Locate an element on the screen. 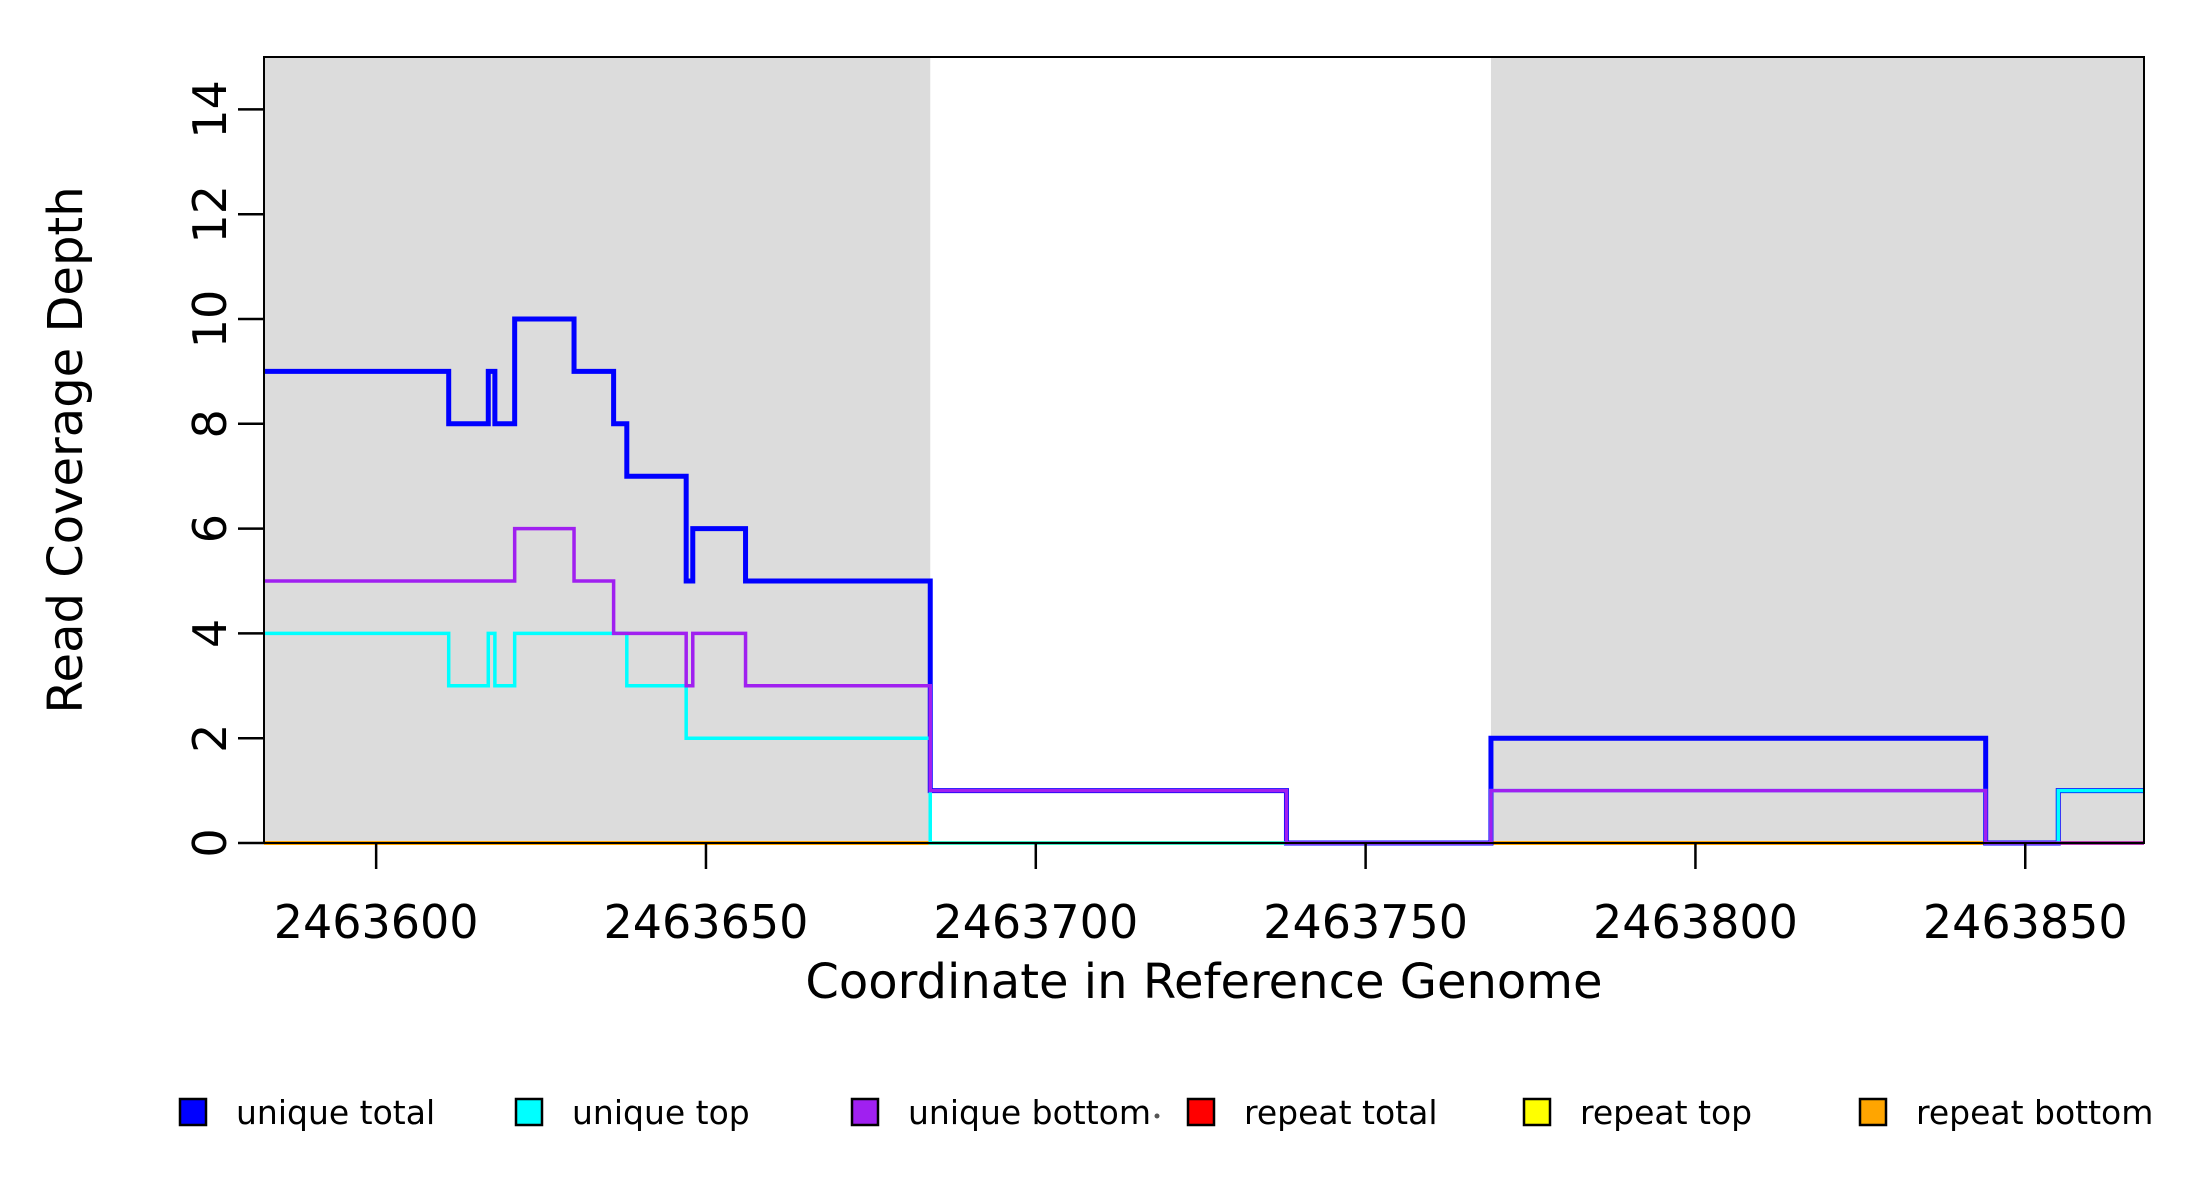  legend-item-repeat-top: repeat top is located at coordinates (1637, 1112).